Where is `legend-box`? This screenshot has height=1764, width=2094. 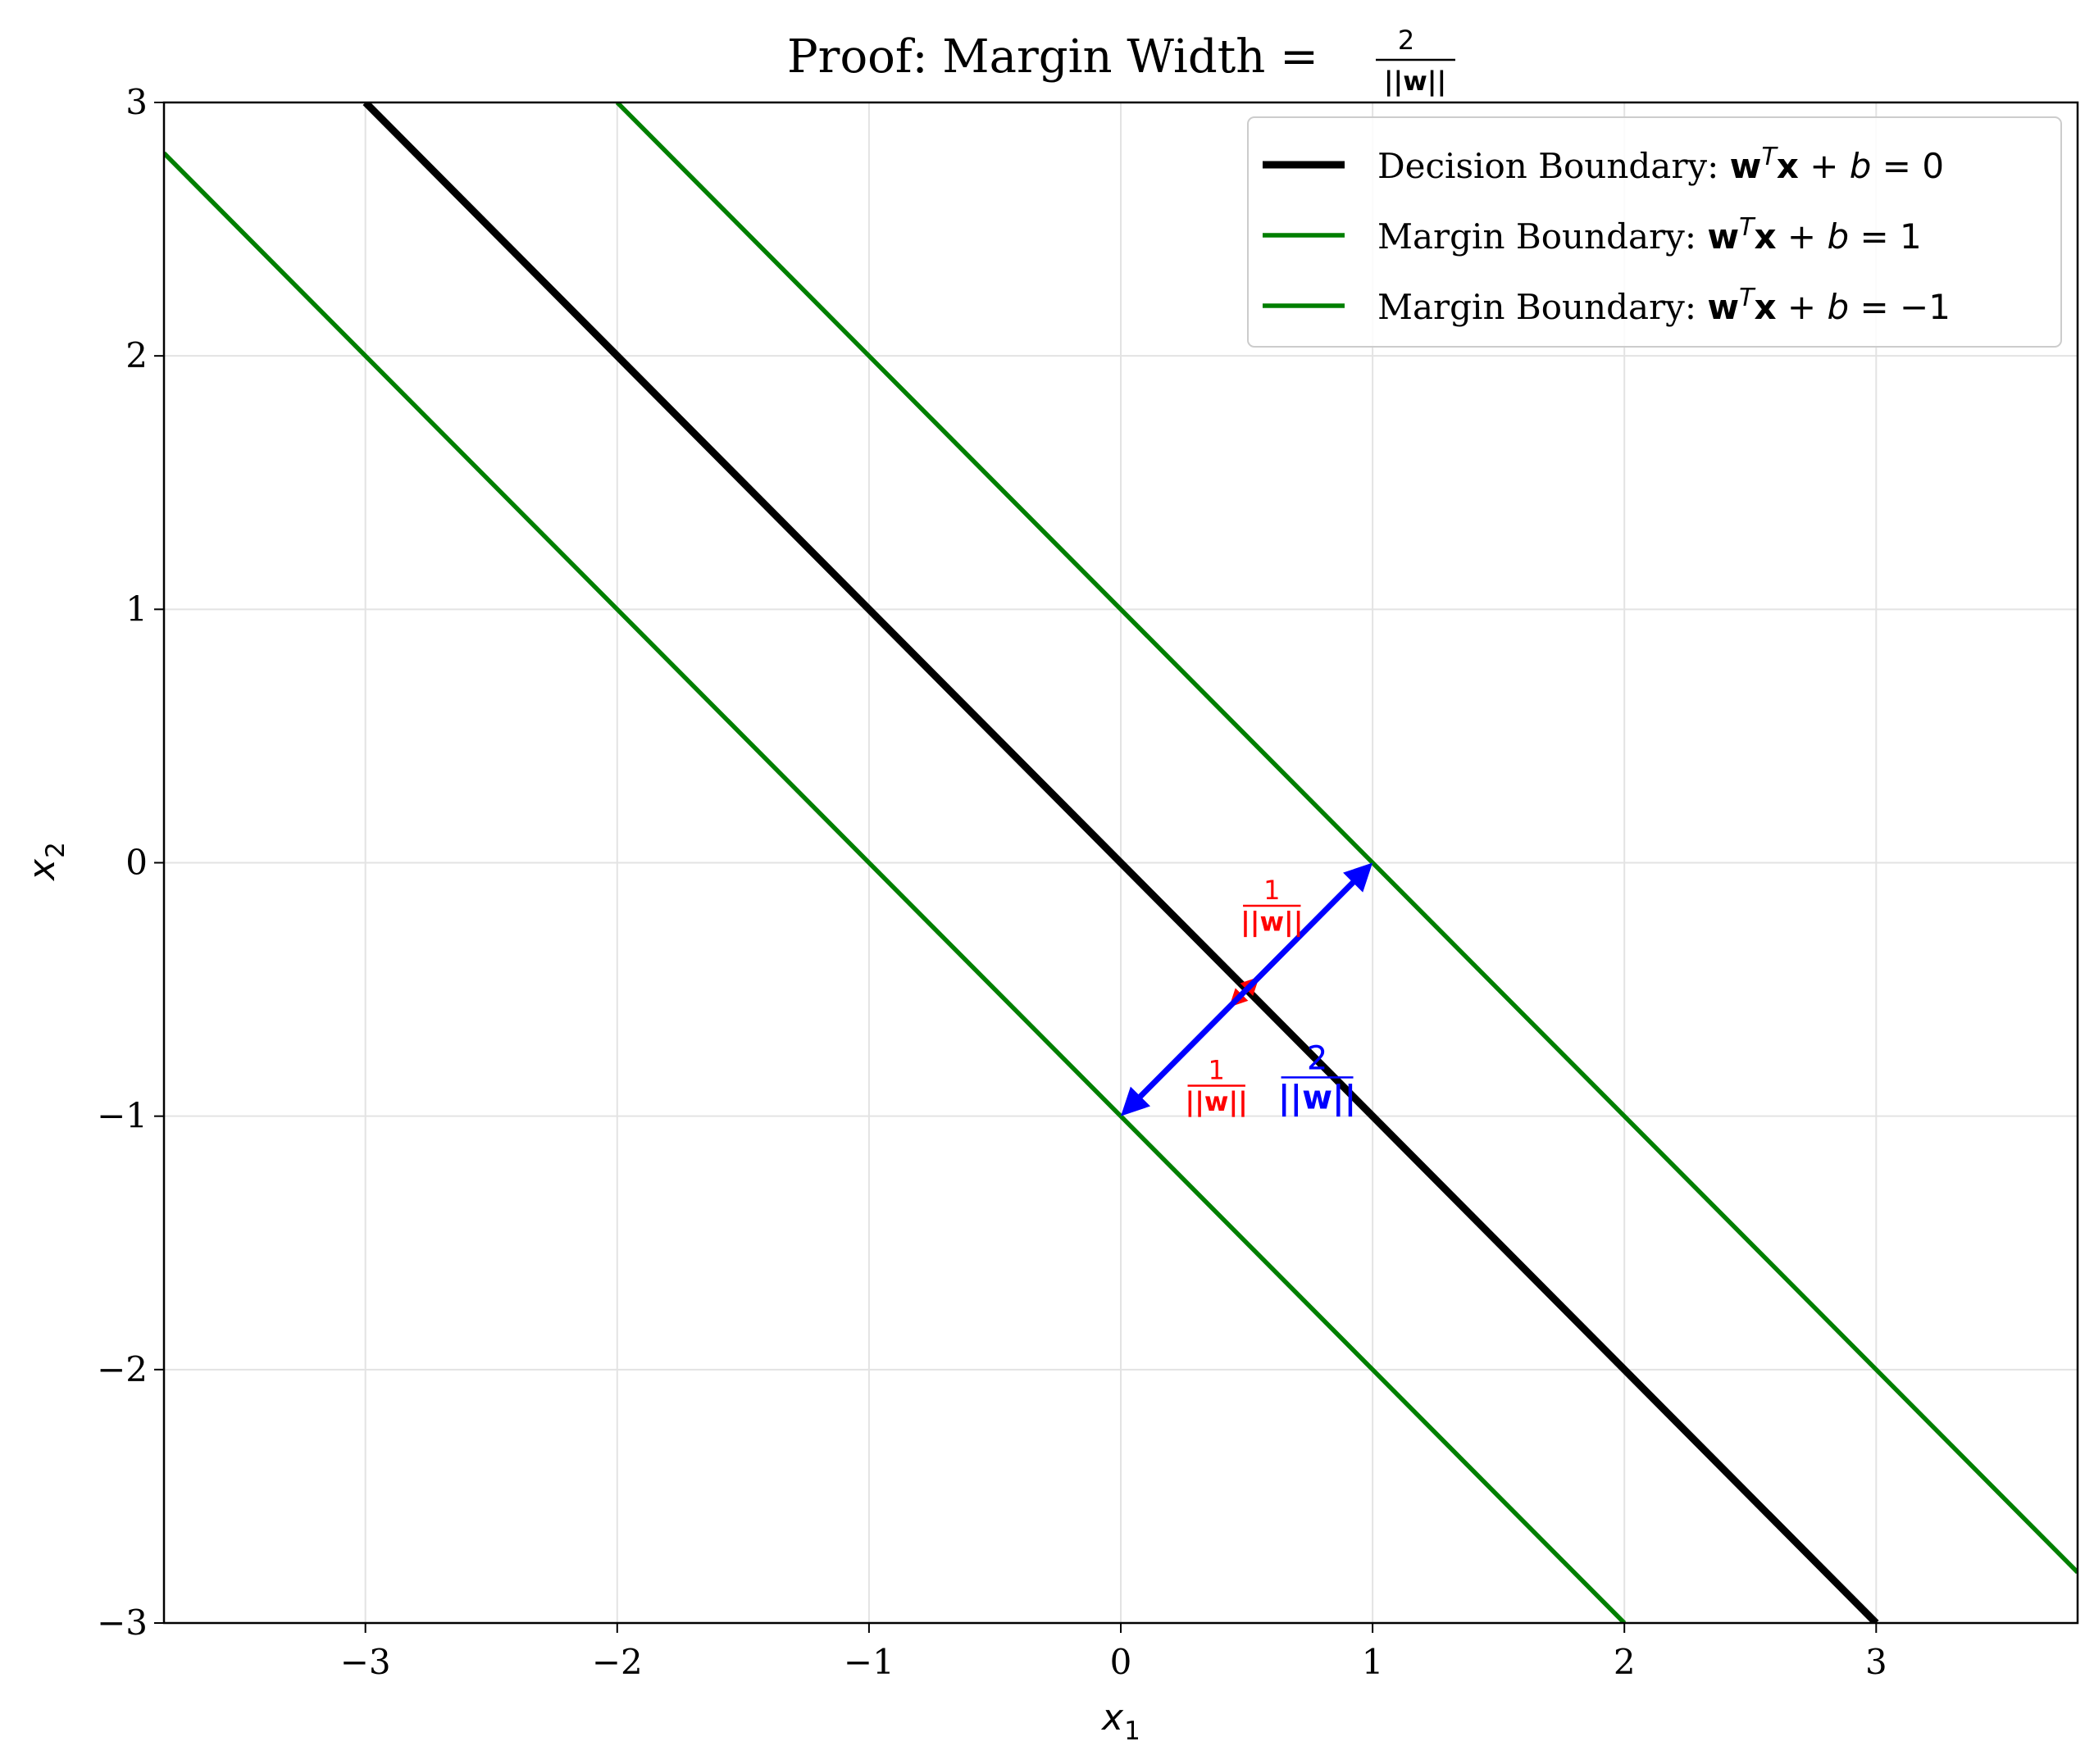
legend-box is located at coordinates (1655, 232).